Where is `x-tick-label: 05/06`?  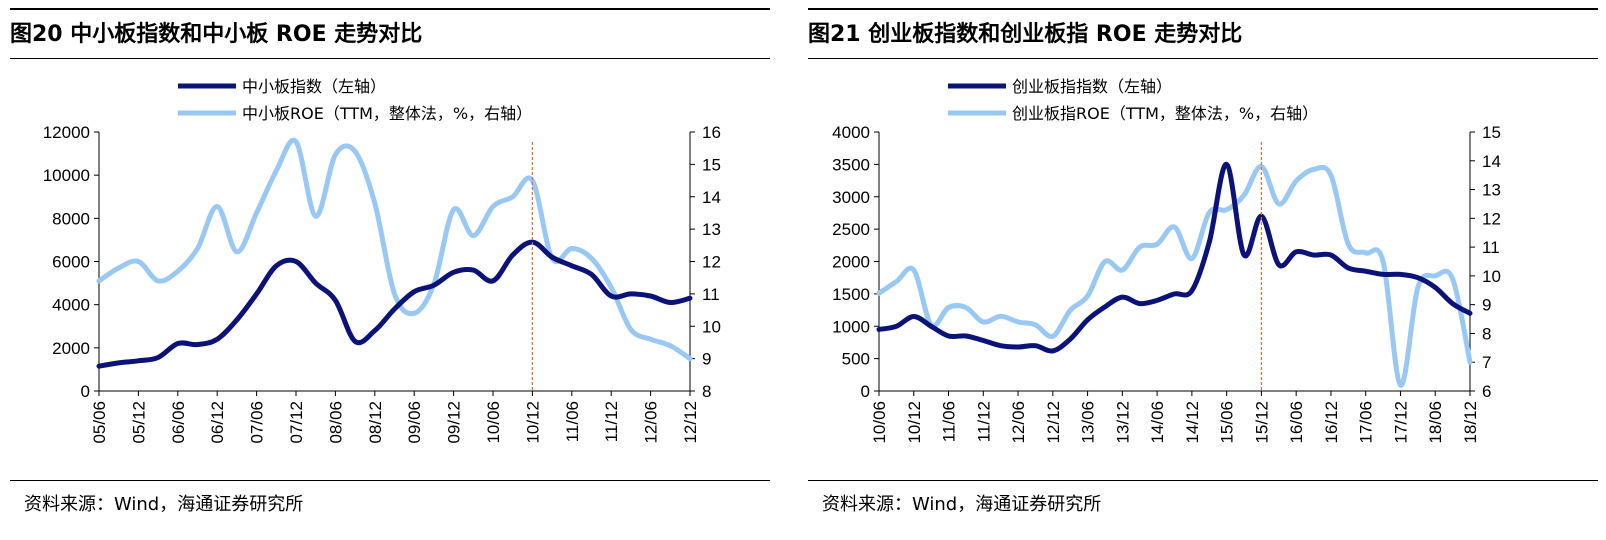 x-tick-label: 05/06 is located at coordinates (99, 422).